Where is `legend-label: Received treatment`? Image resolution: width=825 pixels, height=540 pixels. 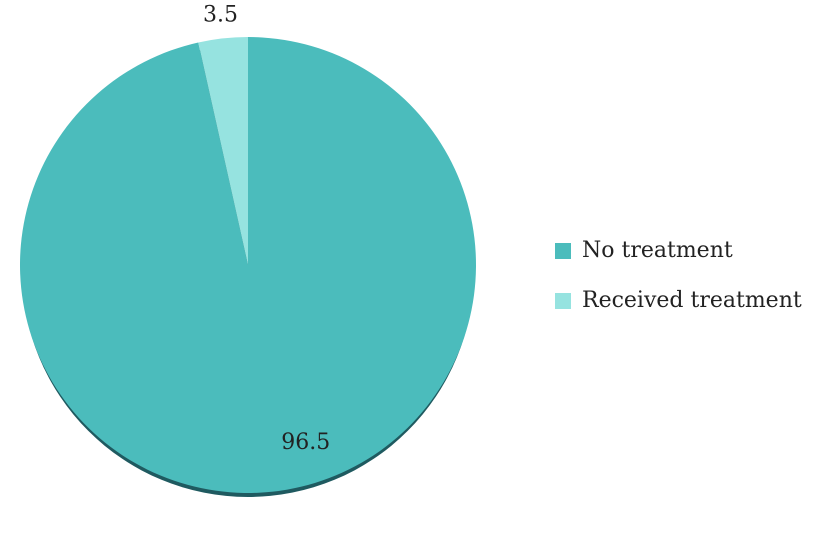 legend-label: Received treatment is located at coordinates (692, 300).